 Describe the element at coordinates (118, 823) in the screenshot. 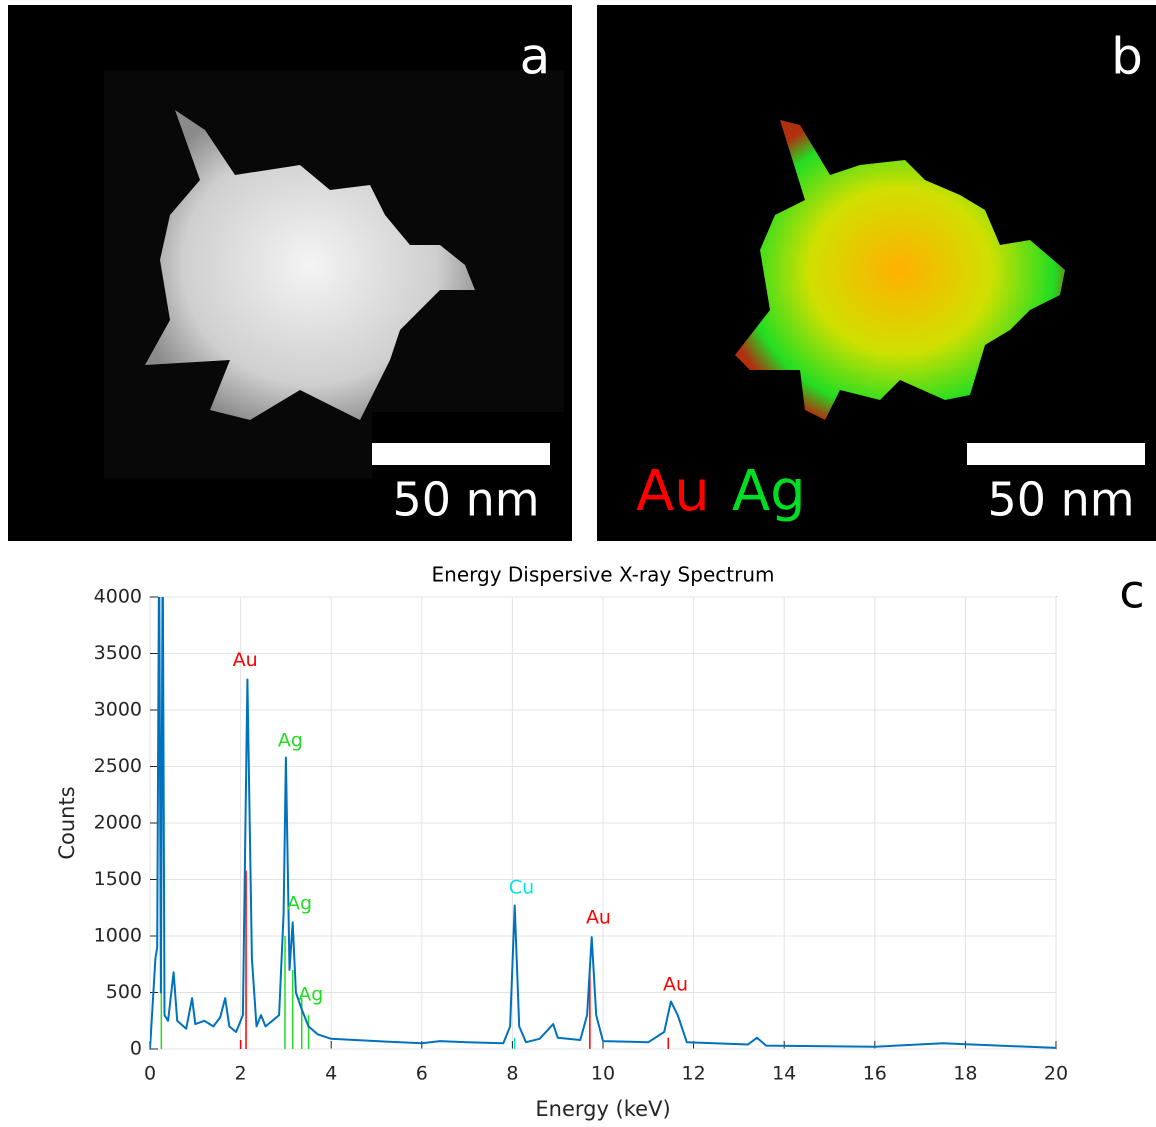

I see `y-tick-label: 2000` at that location.